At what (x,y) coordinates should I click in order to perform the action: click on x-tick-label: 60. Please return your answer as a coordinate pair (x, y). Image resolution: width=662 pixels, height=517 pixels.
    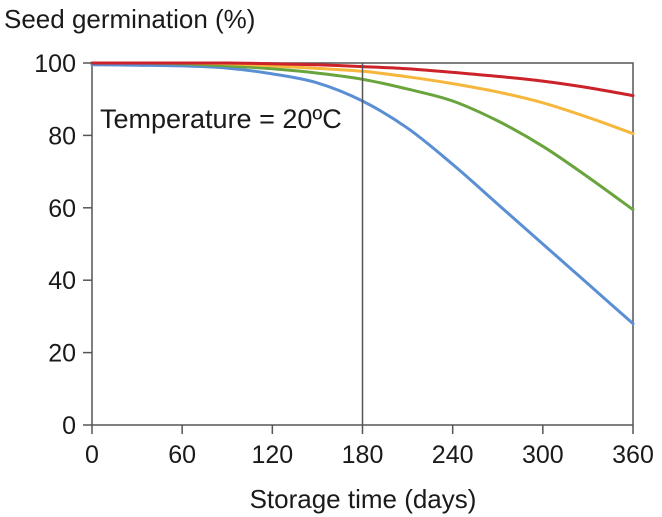
    Looking at the image, I should click on (182, 455).